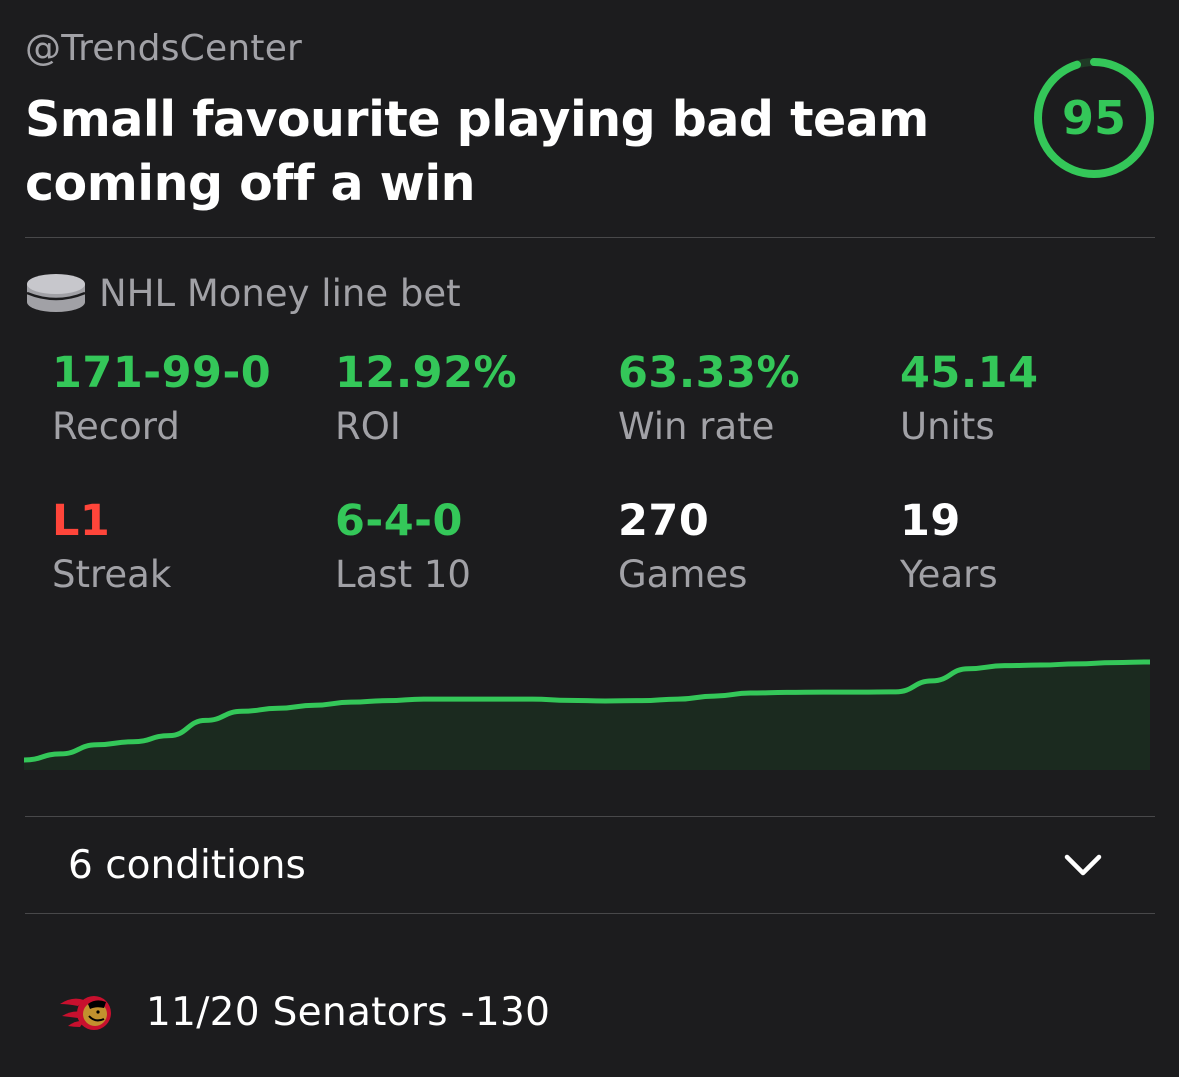 Image resolution: width=1179 pixels, height=1077 pixels. What do you see at coordinates (426, 373) in the screenshot?
I see `stat-value: 12.92%` at bounding box center [426, 373].